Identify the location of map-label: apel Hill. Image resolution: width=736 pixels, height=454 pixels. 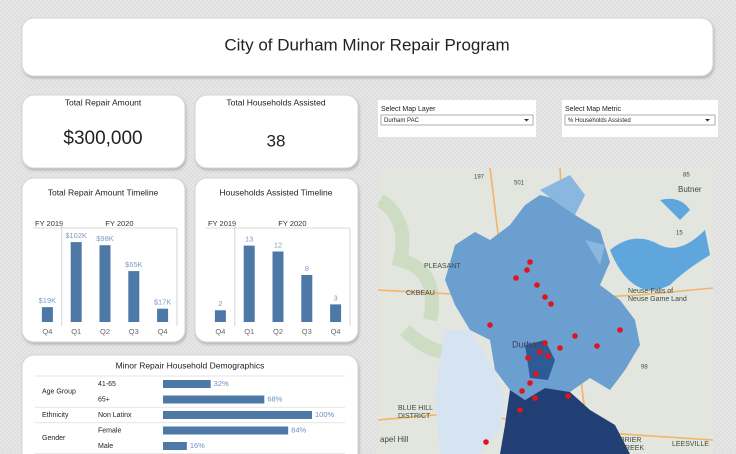
(394, 439).